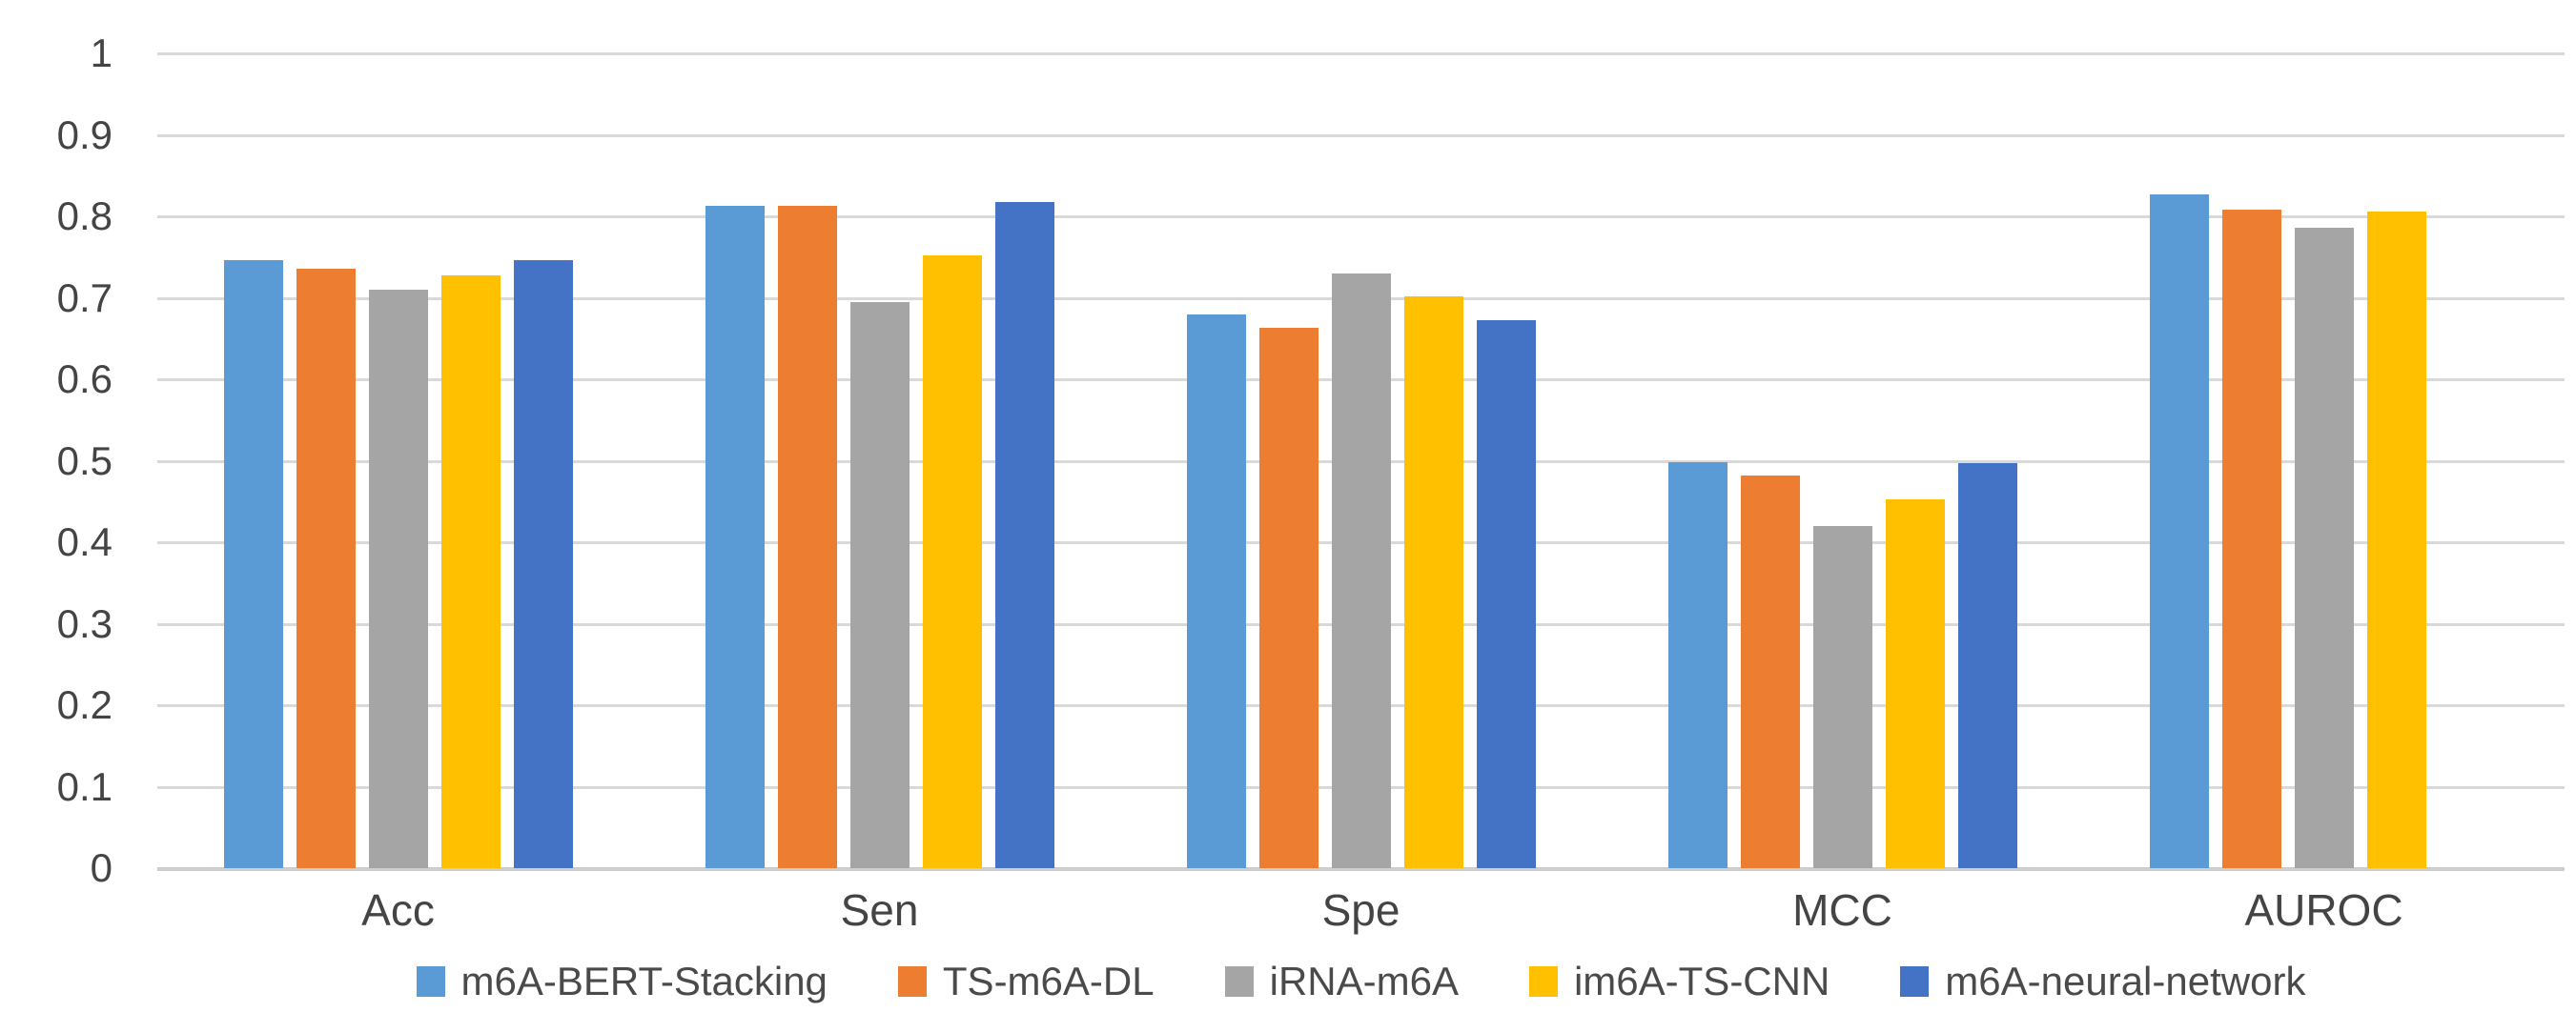 Image resolution: width=2576 pixels, height=1033 pixels. Describe the element at coordinates (1364, 981) in the screenshot. I see `legend-label-iRNA-m6A: iRNA-m6A` at that location.